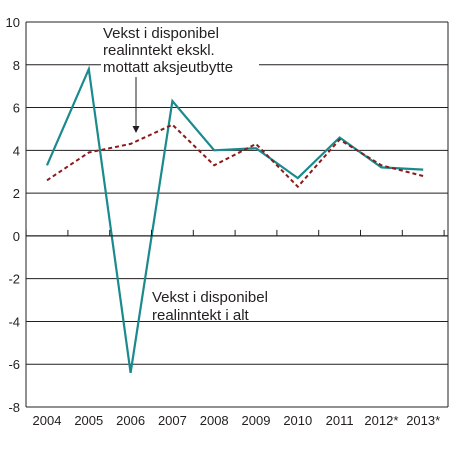 The width and height of the screenshot is (450, 449). Describe the element at coordinates (340, 420) in the screenshot. I see `x-tick-label: 2011` at that location.